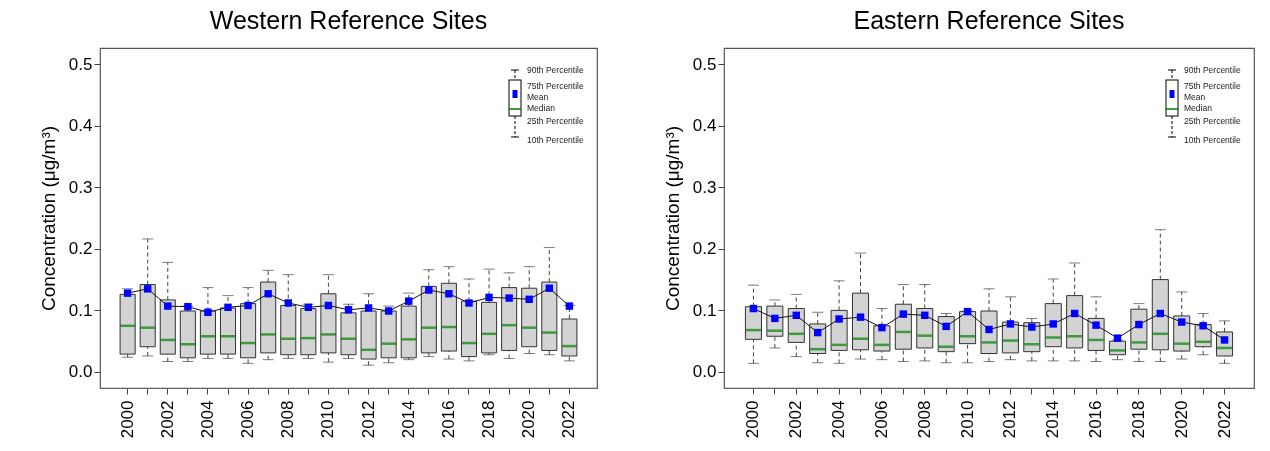 This screenshot has width=1270, height=451. Describe the element at coordinates (348, 20) in the screenshot. I see `chart-title: Western Reference Sites` at that location.